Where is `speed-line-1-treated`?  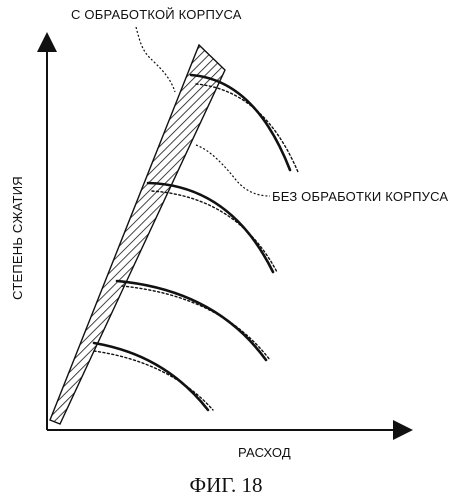
speed-line-1-treated is located at coordinates (151, 376).